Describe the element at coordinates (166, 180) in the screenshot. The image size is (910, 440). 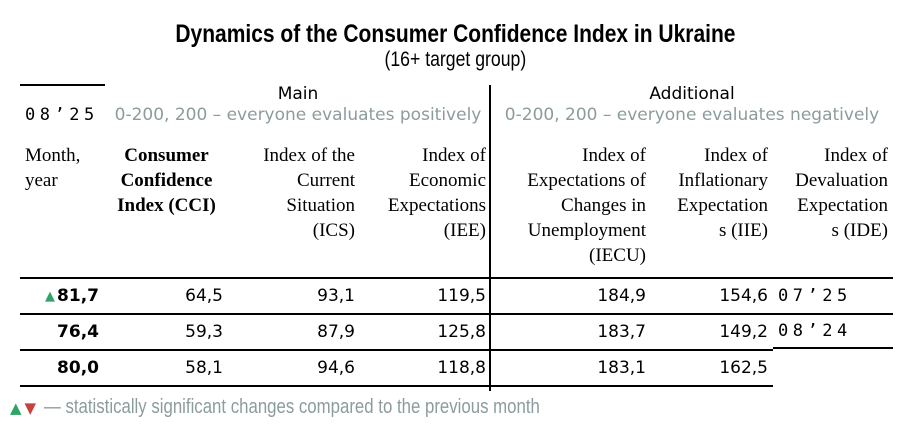
I see `col-header-cci: Consumer Confidence Index (CCI)` at that location.